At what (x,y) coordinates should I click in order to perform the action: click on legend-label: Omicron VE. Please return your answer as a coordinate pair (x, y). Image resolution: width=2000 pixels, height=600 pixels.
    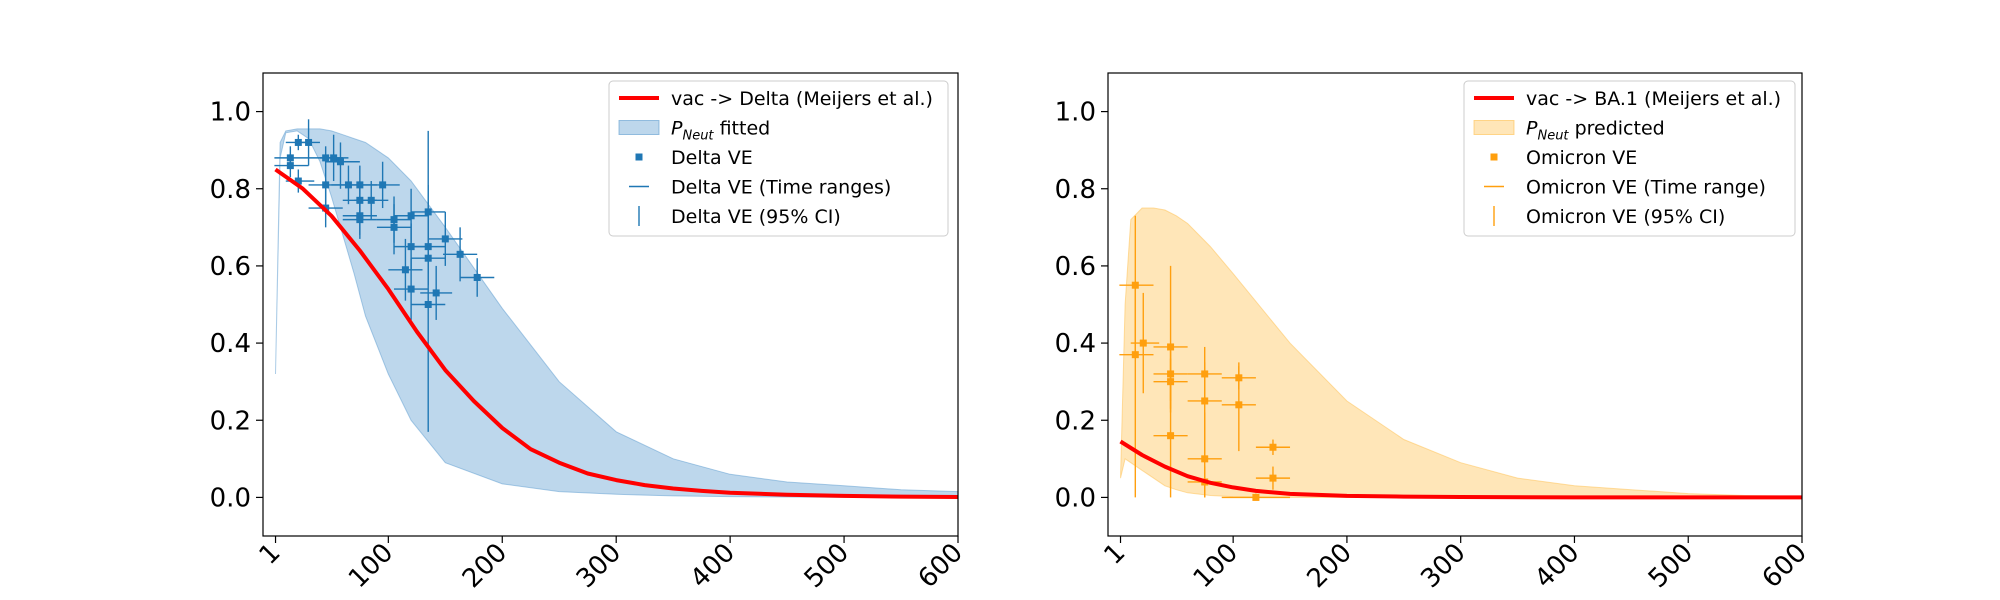
    Looking at the image, I should click on (1581, 158).